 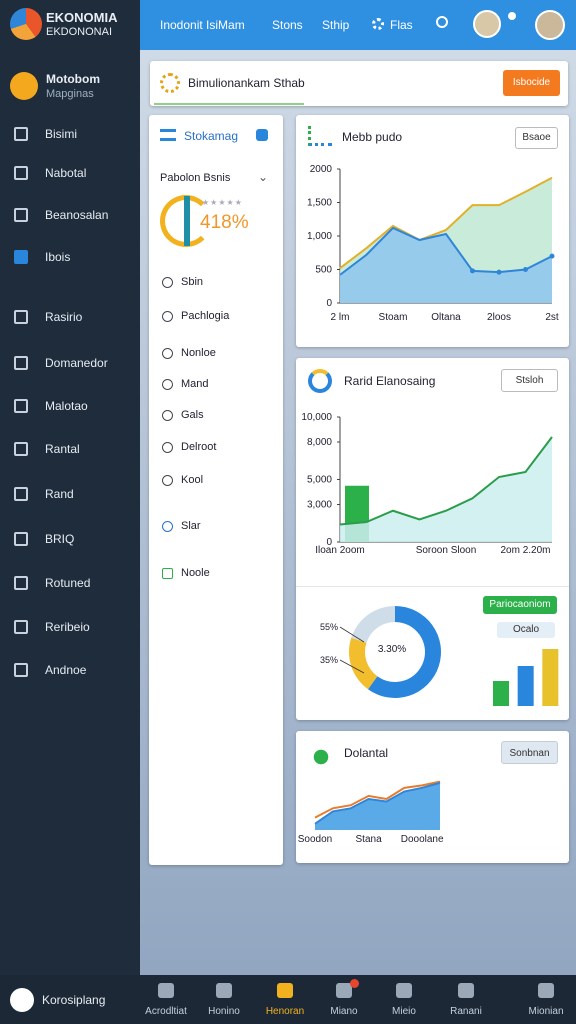 I want to click on panel-item: Slar, so click(x=217, y=527).